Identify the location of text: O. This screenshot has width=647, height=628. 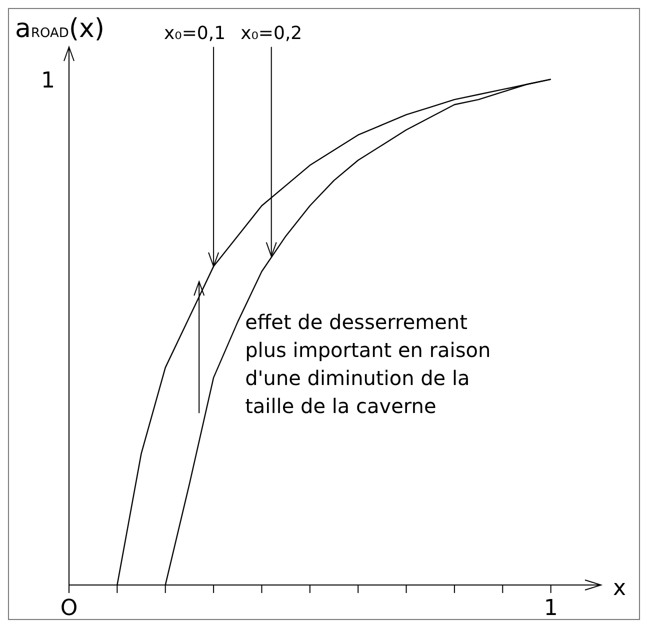
(69, 608).